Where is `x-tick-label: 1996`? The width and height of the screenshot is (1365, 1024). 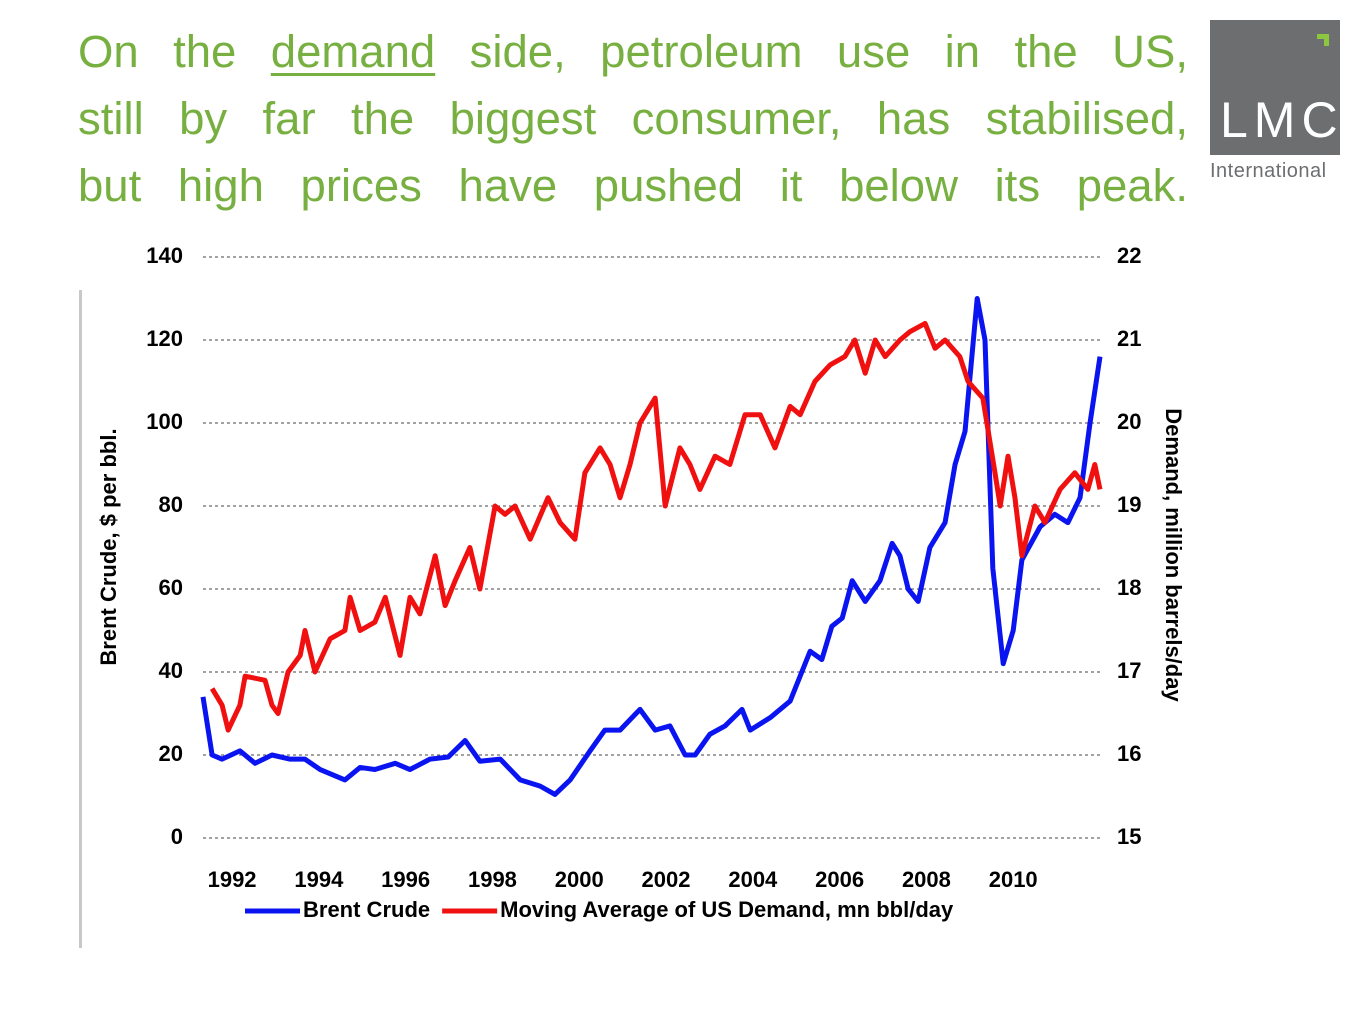 x-tick-label: 1996 is located at coordinates (405, 879).